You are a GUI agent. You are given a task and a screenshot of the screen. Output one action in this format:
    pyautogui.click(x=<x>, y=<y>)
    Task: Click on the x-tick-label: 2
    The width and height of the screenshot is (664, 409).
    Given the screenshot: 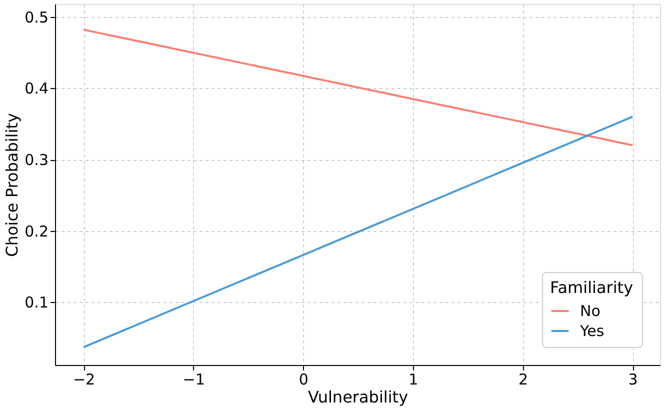 What is the action you would take?
    pyautogui.click(x=523, y=379)
    